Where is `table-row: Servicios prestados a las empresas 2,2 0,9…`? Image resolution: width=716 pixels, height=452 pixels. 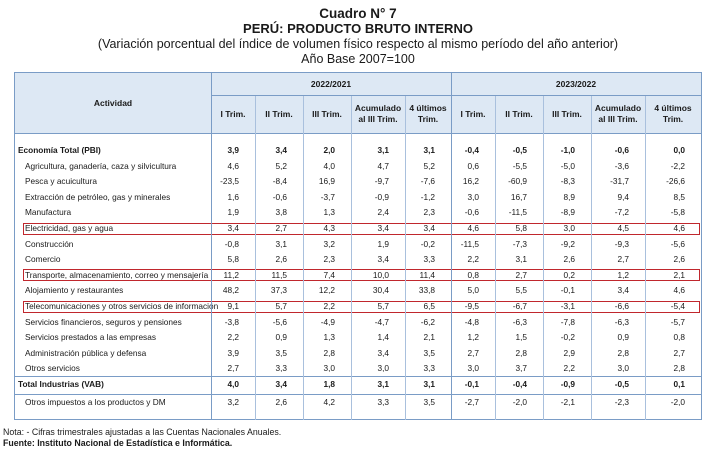 table-row: Servicios prestados a las empresas 2,2 0,9… is located at coordinates (358, 338).